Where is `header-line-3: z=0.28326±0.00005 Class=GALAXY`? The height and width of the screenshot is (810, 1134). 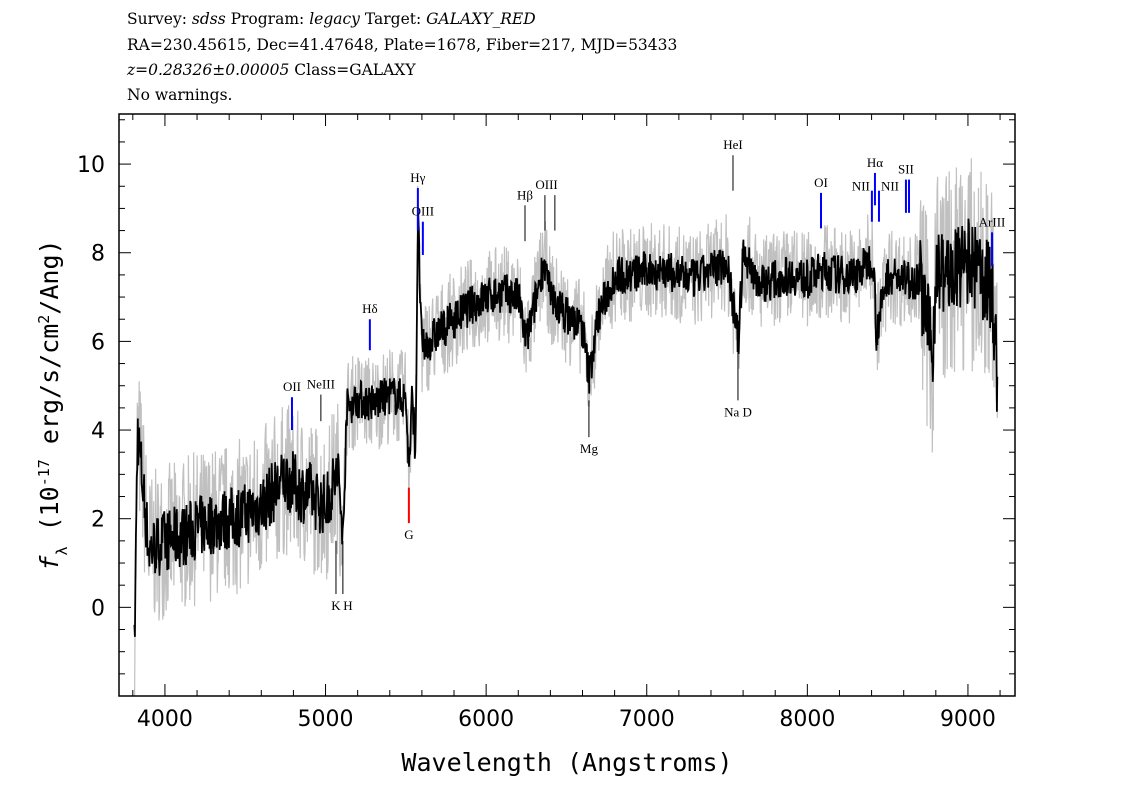
header-line-3: z=0.28326±0.00005 Class=GALAXY is located at coordinates (271, 70).